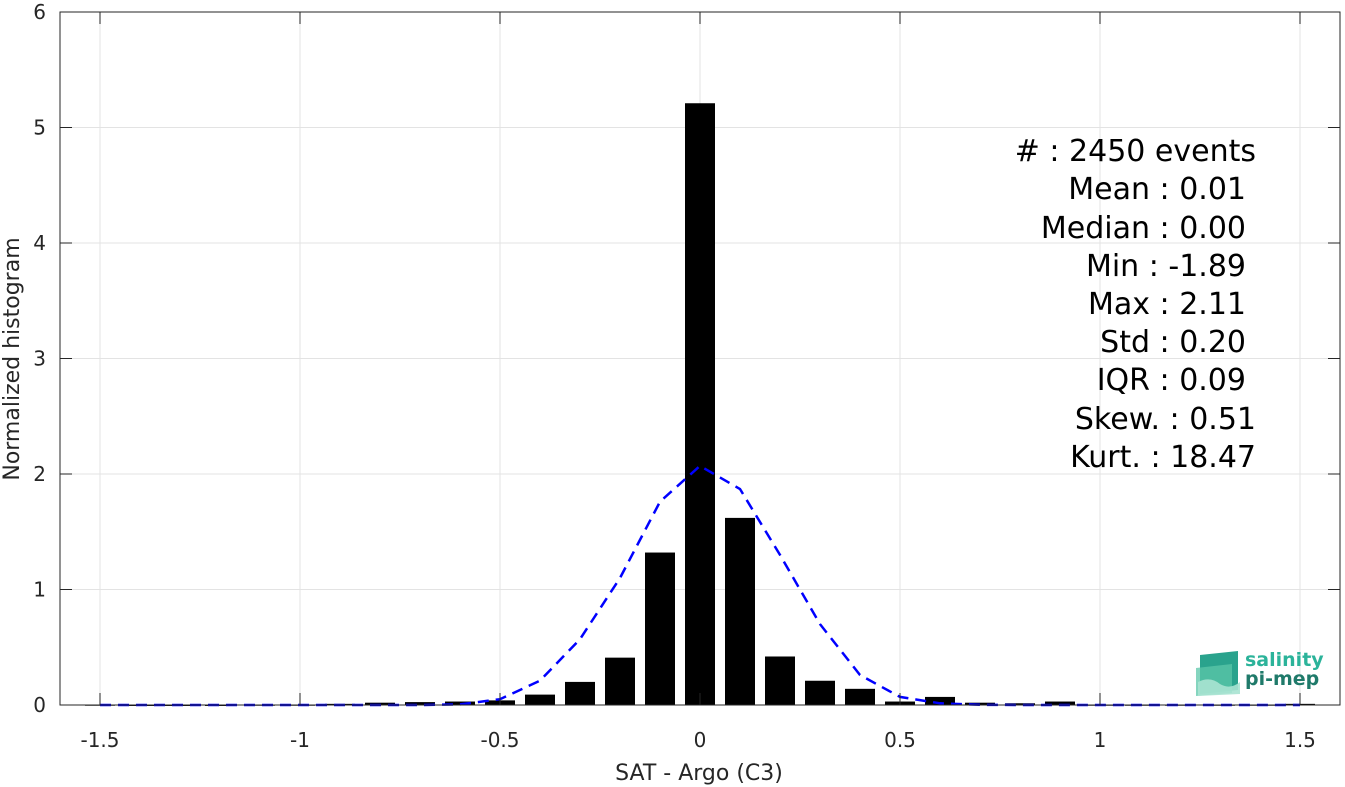 Image resolution: width=1345 pixels, height=787 pixels. I want to click on salinity-pi-mep-logo: salinity pi-mep, so click(1260, 672).